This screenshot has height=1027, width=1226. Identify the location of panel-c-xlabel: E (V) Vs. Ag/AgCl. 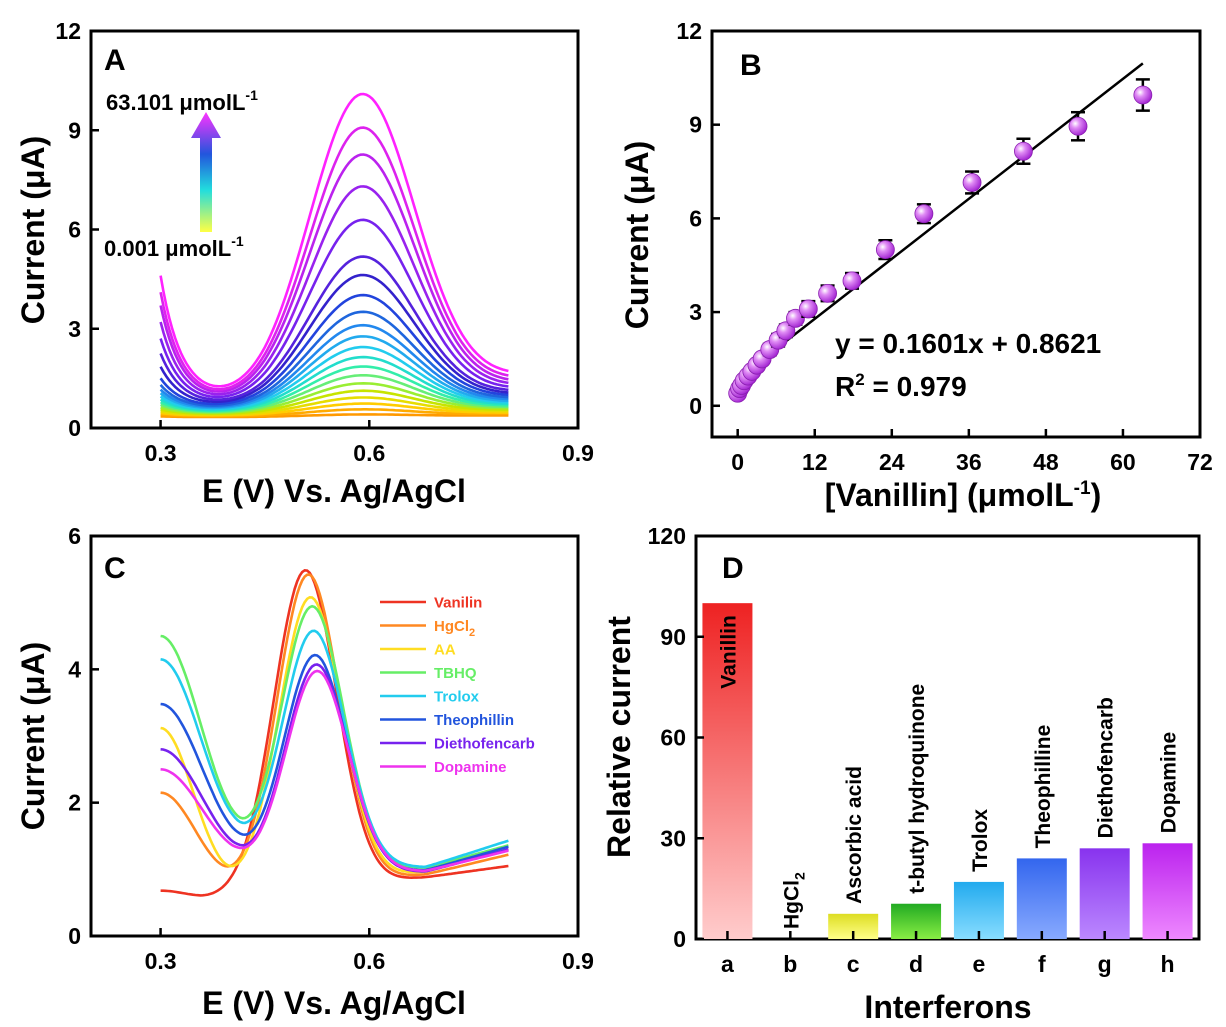
(334, 1003).